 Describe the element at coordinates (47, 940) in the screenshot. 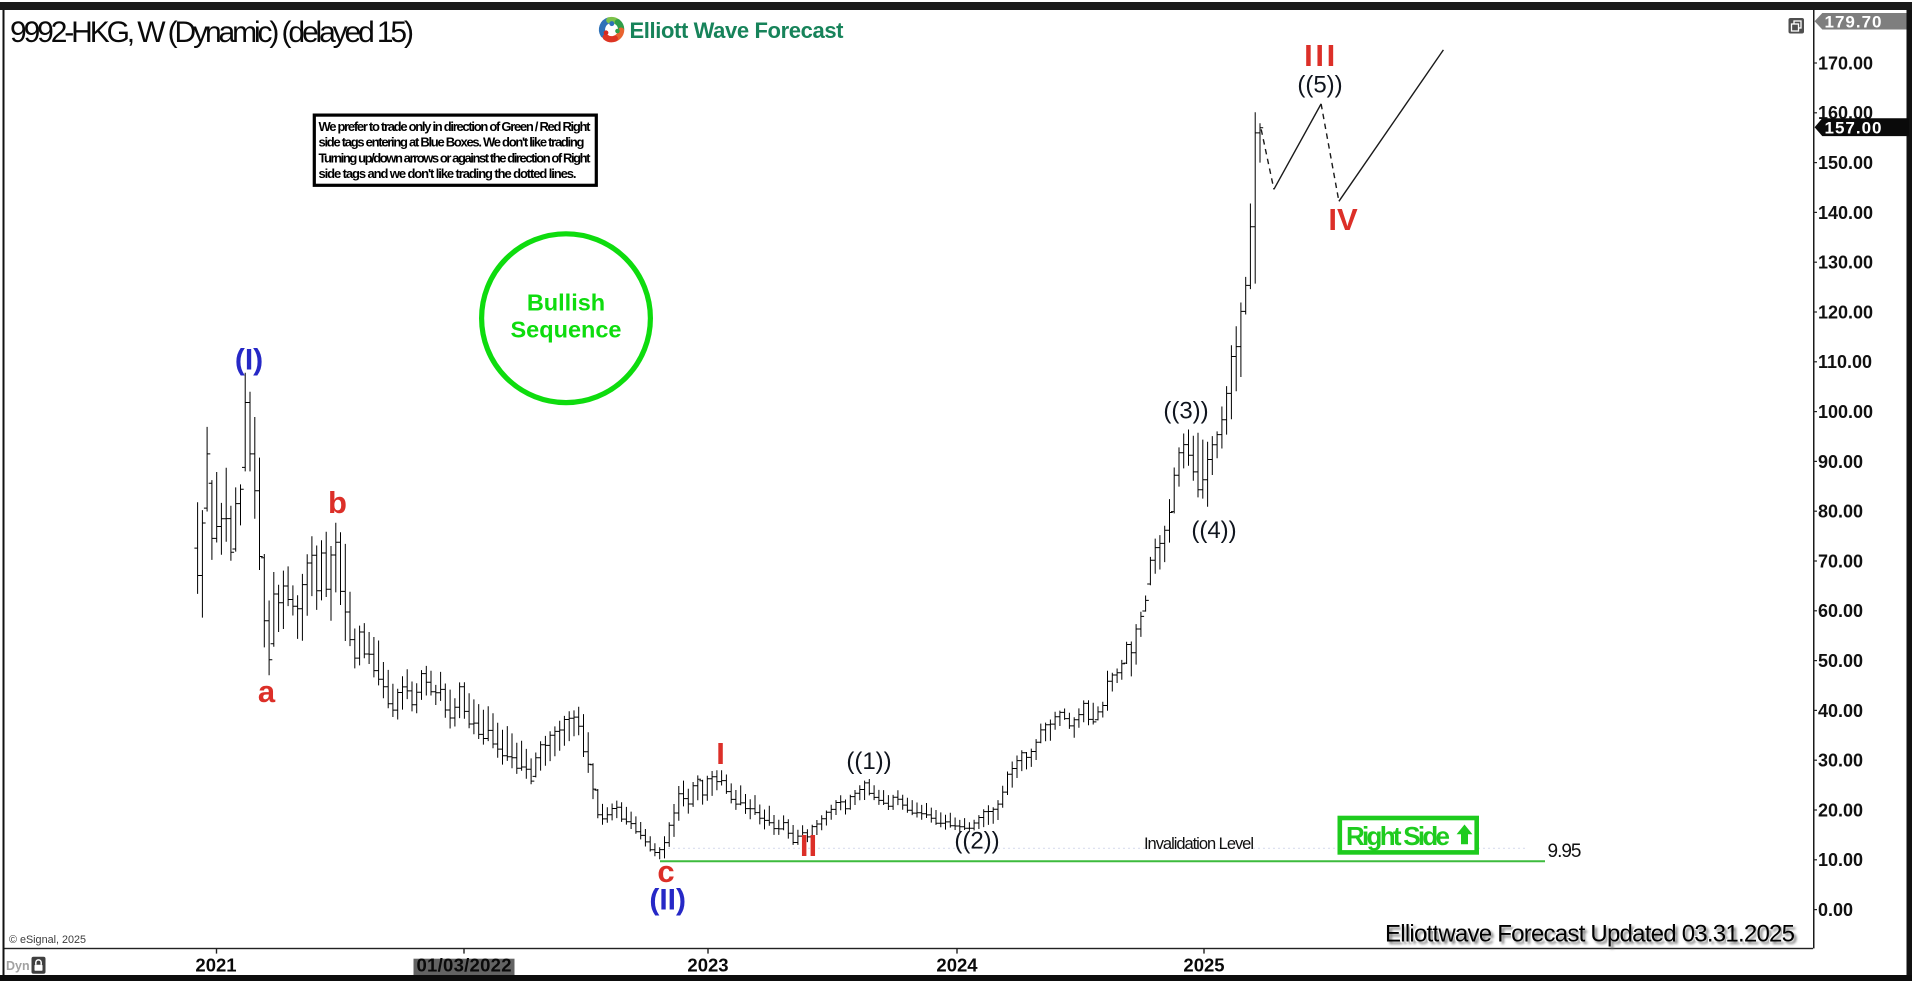

I see `svg-text: © eSignal, 2025` at that location.